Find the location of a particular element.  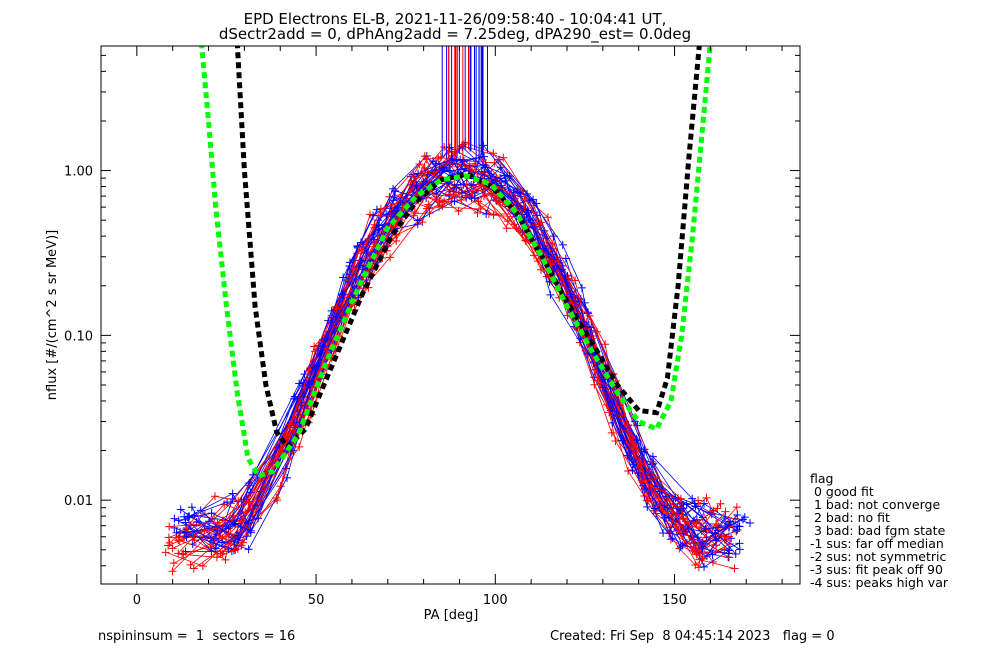

footer-left: nspininsum = 1 sectors = 16 is located at coordinates (196, 636).